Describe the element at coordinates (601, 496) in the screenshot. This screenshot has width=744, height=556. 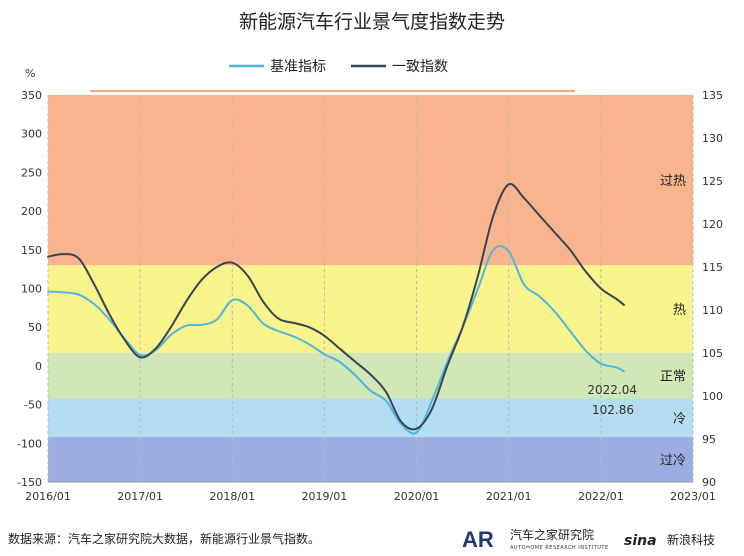
I see `x-tick-6: 2022/01` at that location.